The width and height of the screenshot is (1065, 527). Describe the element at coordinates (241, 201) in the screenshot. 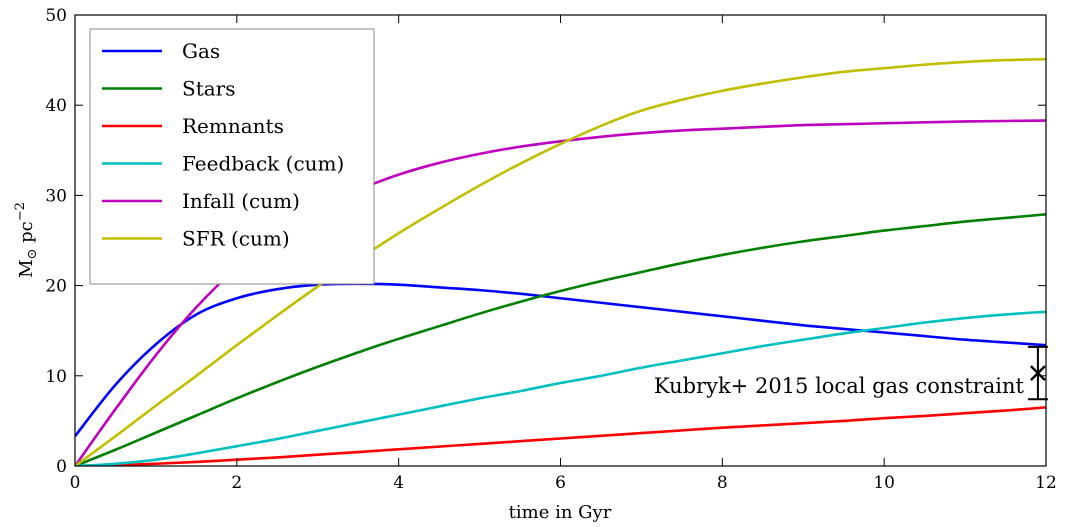

I see `legend-label: Infall (cum)` at that location.